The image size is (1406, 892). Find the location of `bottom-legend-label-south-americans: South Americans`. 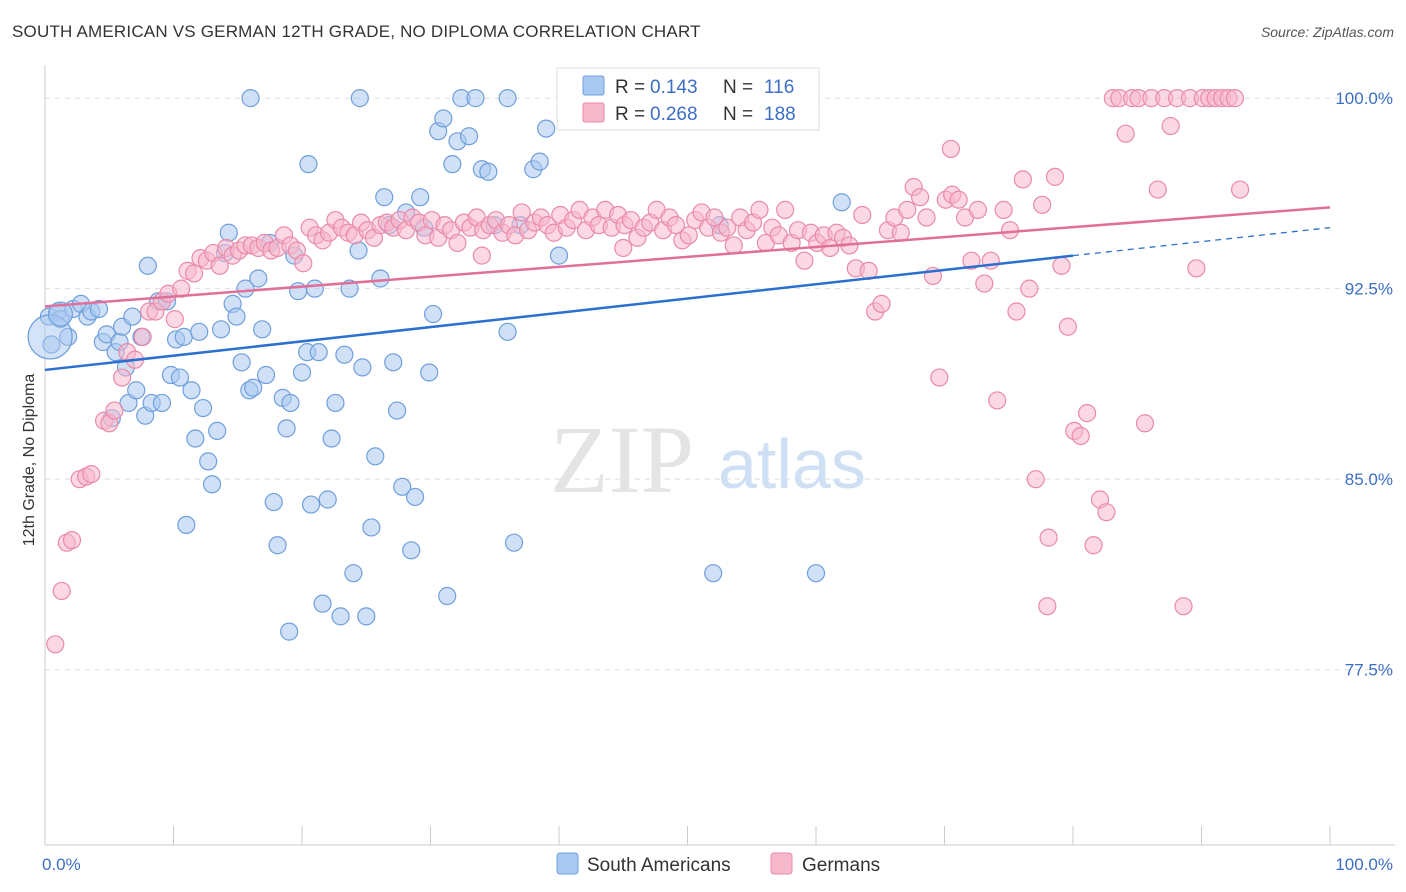

bottom-legend-label-south-americans: South Americans is located at coordinates (659, 865).